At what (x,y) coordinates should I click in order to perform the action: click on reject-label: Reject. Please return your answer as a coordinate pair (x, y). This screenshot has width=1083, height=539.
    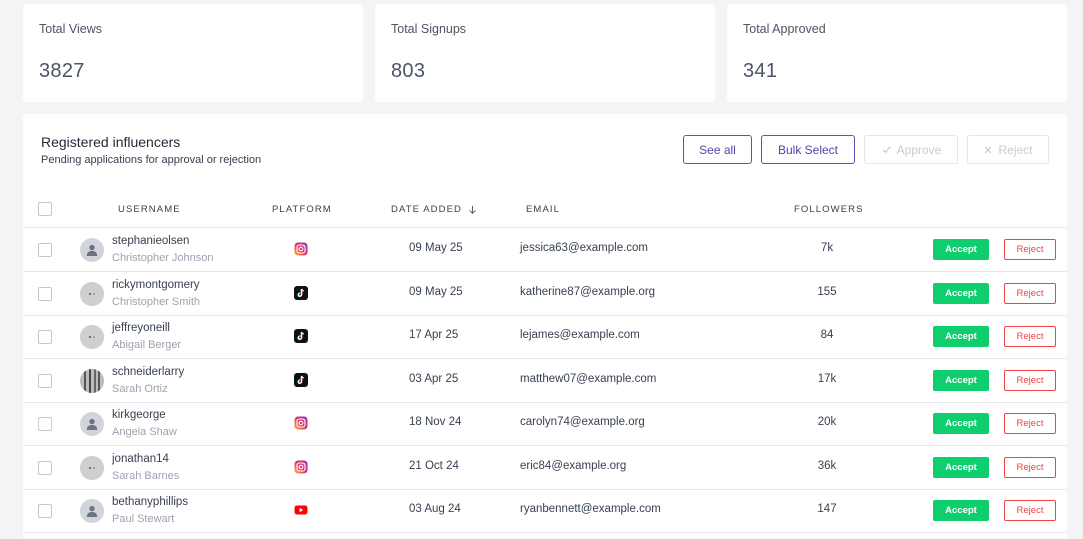
    Looking at the image, I should click on (1015, 149).